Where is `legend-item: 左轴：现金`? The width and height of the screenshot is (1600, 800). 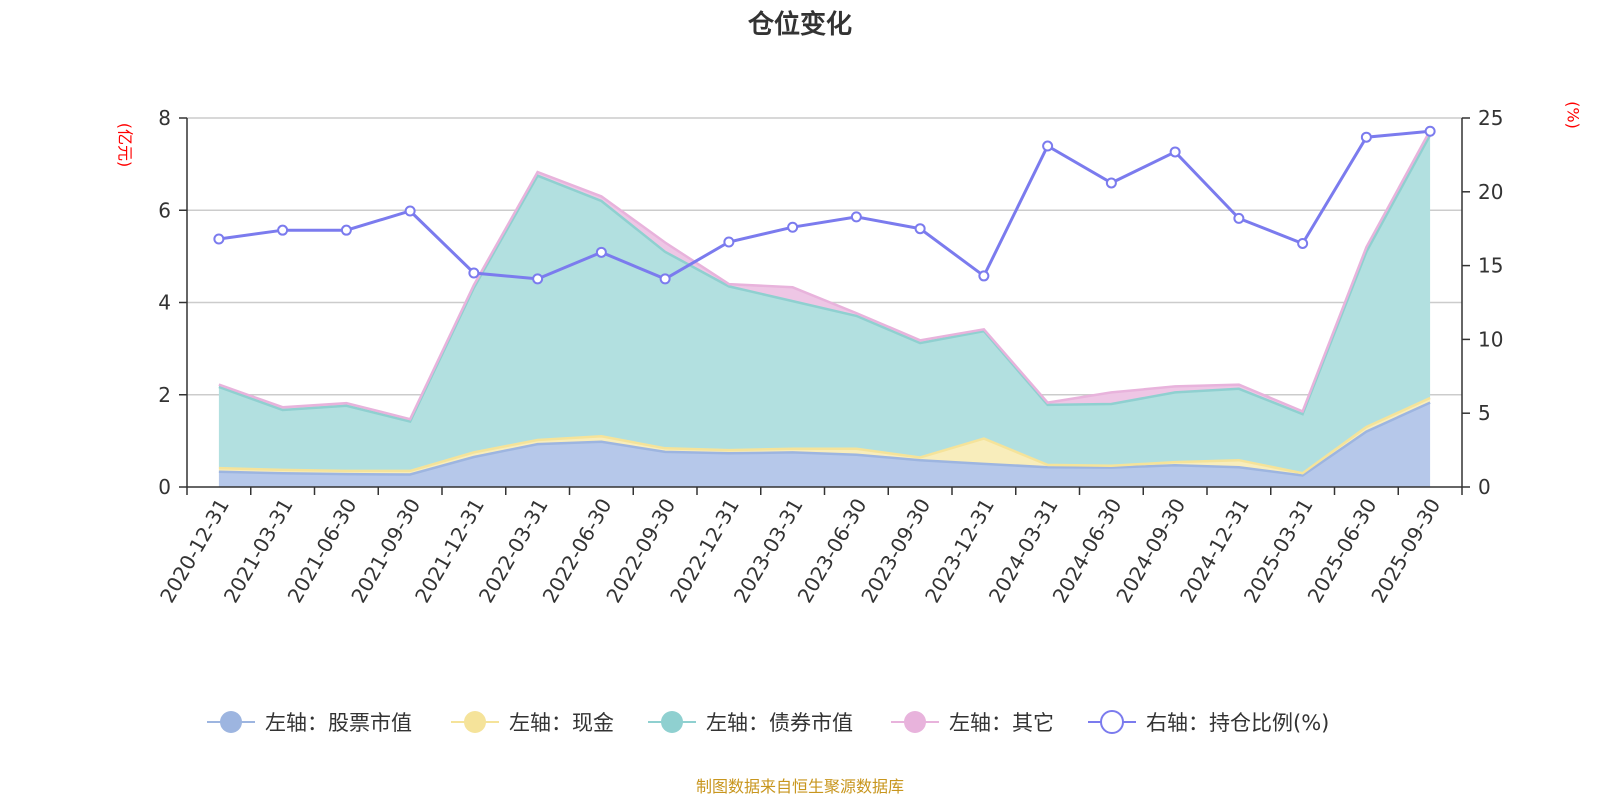 legend-item: 左轴：现金 is located at coordinates (532, 723).